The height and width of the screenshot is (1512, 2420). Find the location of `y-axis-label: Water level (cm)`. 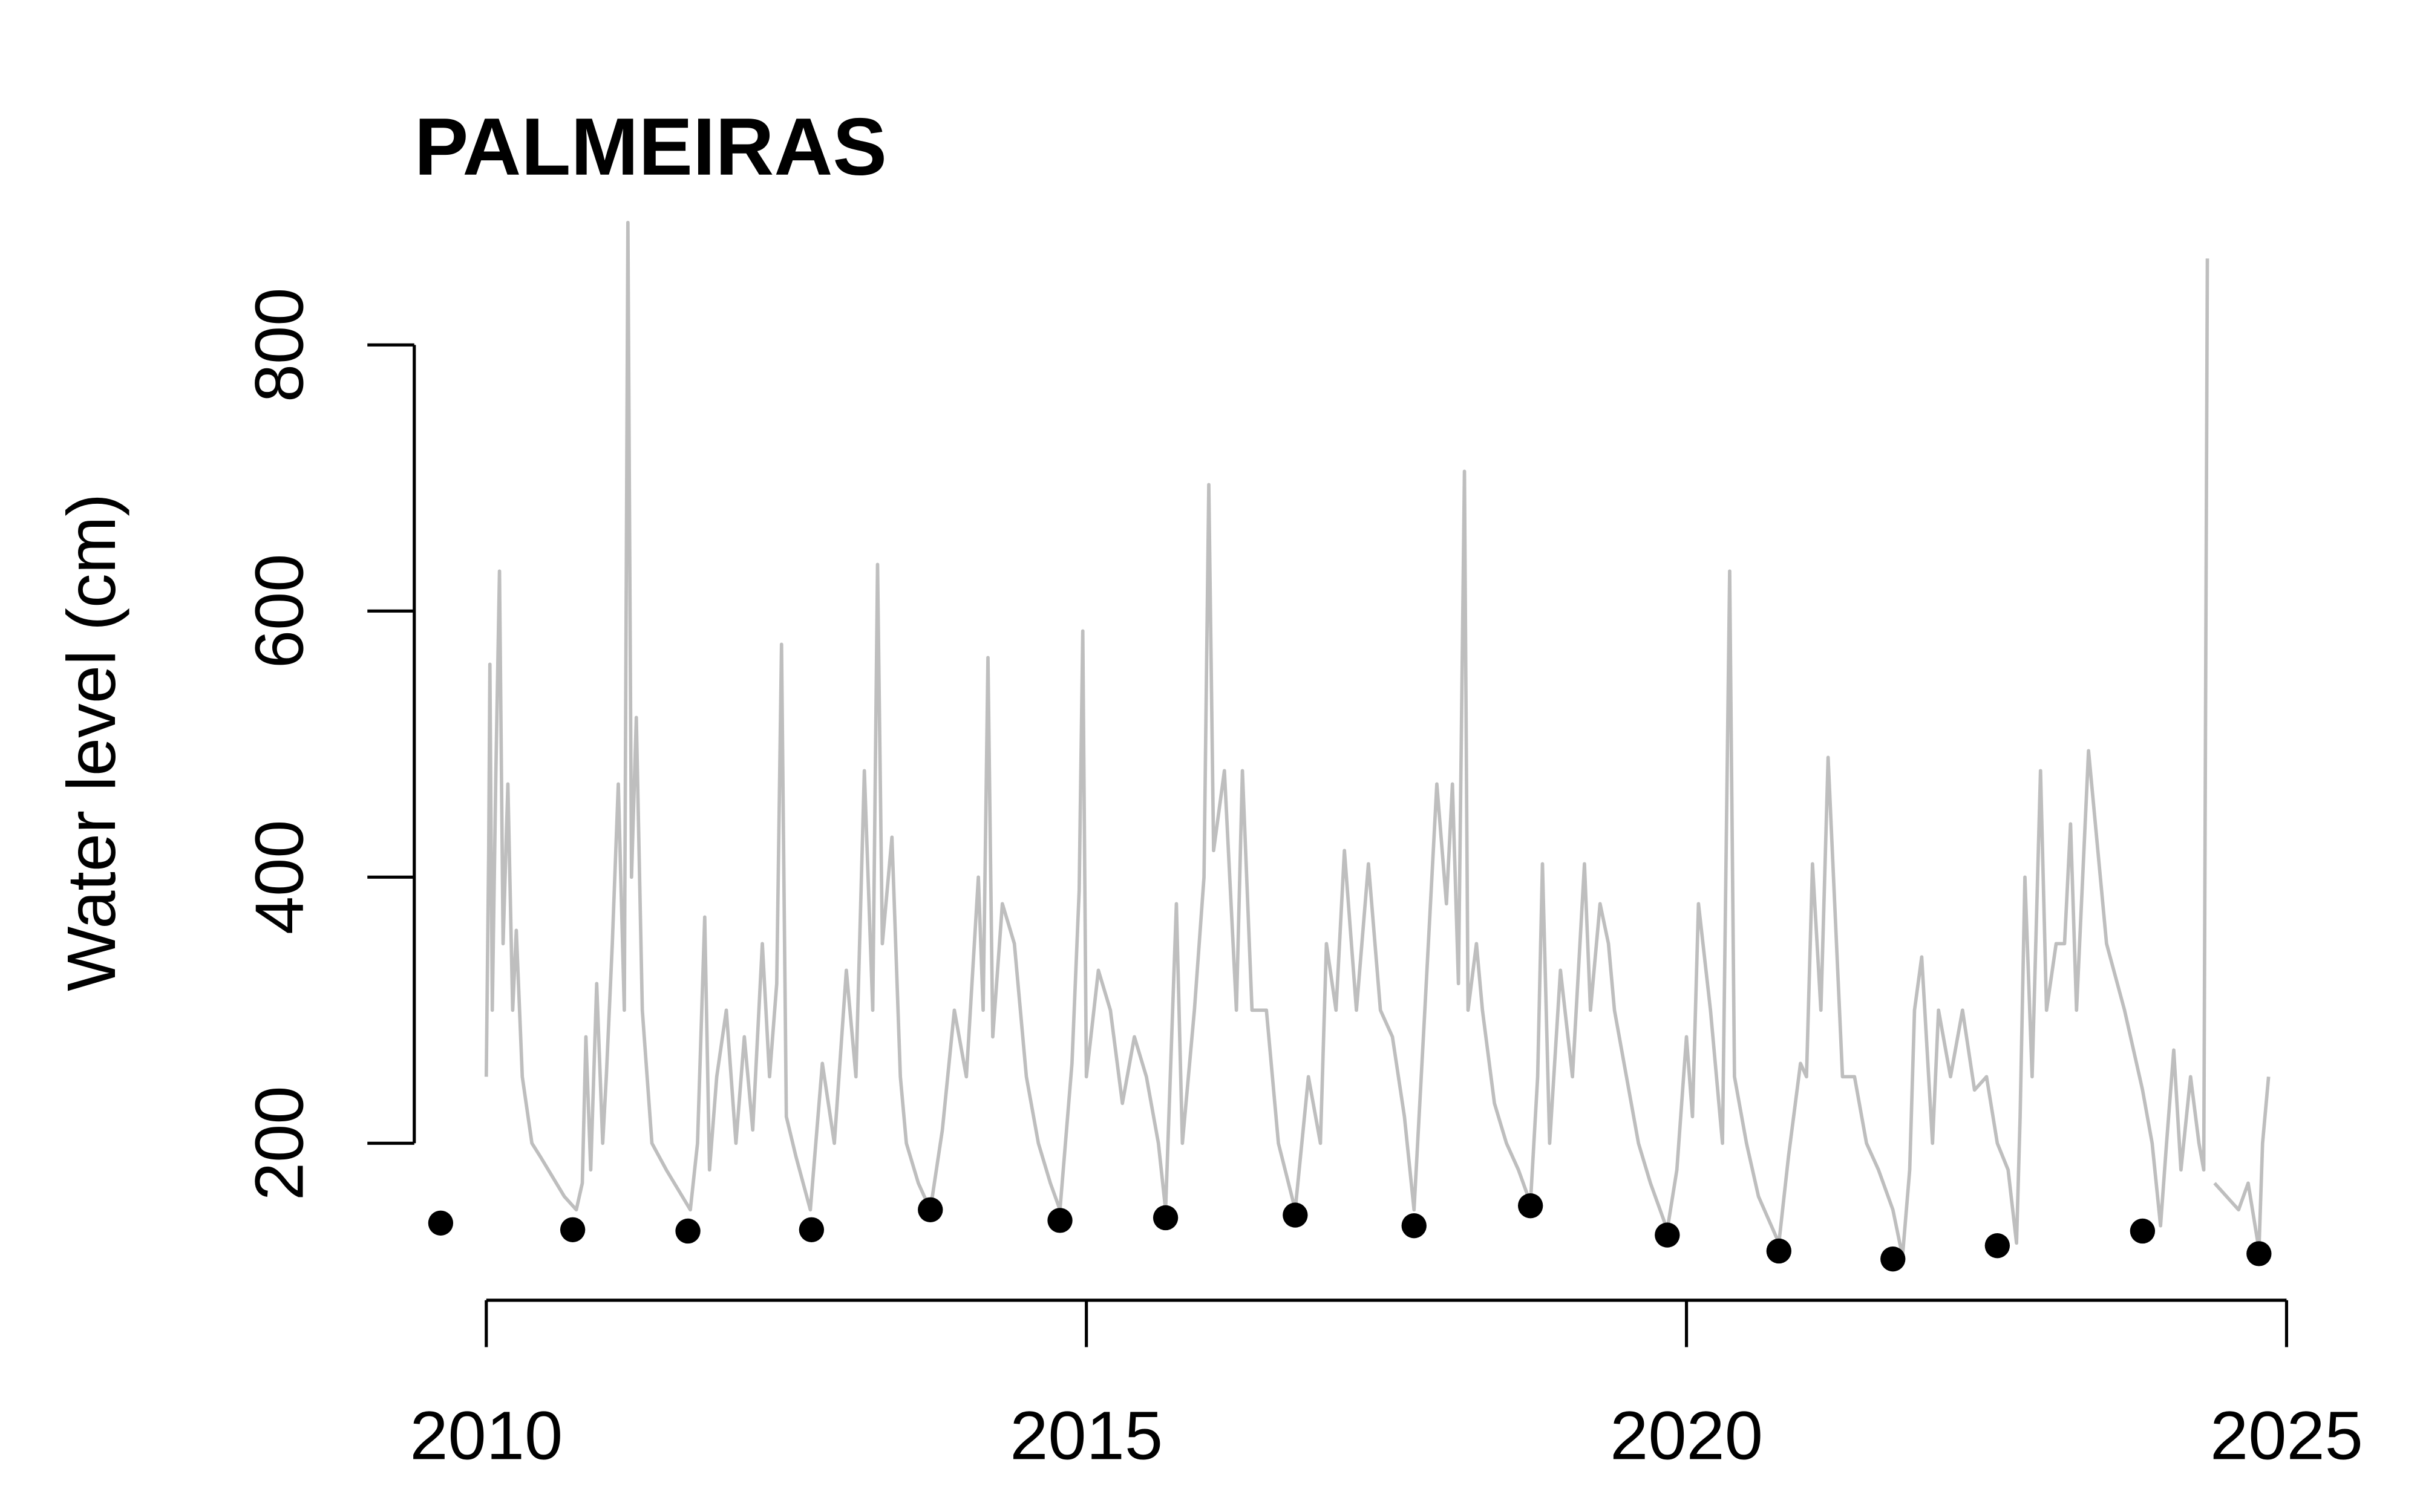

y-axis-label: Water level (cm) is located at coordinates (91, 743).